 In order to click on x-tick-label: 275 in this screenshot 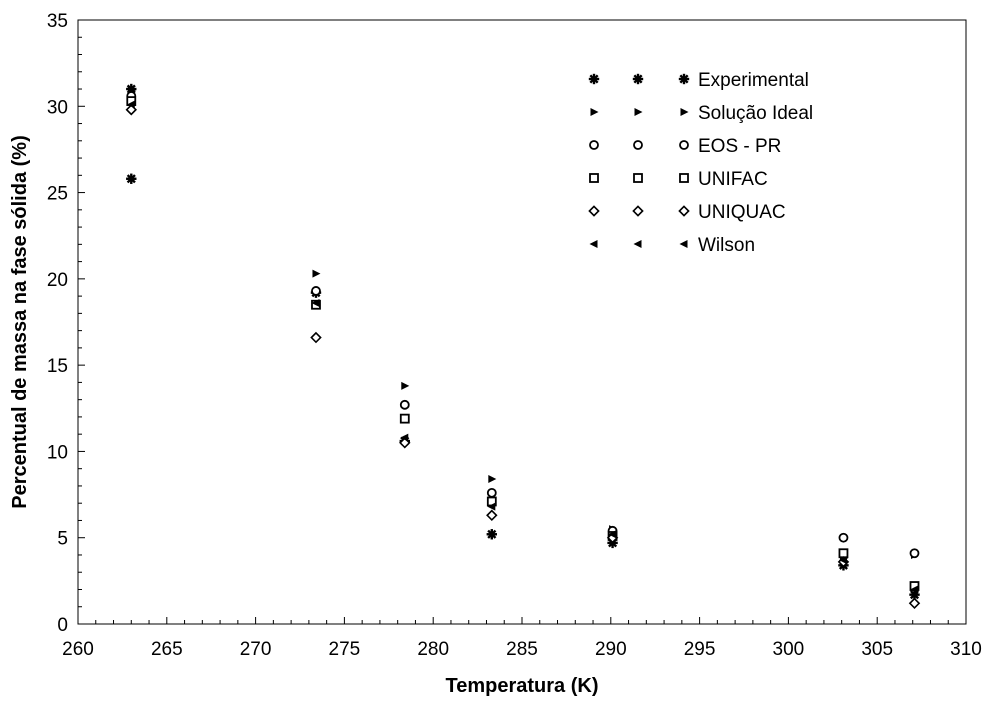, I will do `click(345, 649)`.